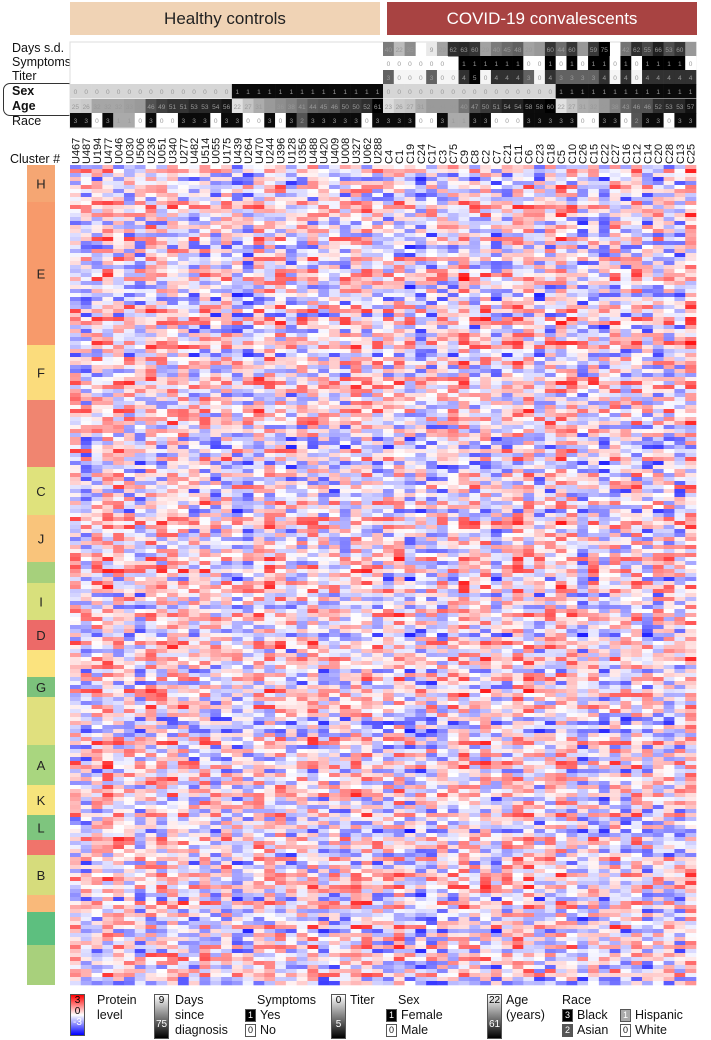 The width and height of the screenshot is (711, 1040). Describe the element at coordinates (76, 121) in the screenshot. I see `annotation-race-value: 3` at that location.